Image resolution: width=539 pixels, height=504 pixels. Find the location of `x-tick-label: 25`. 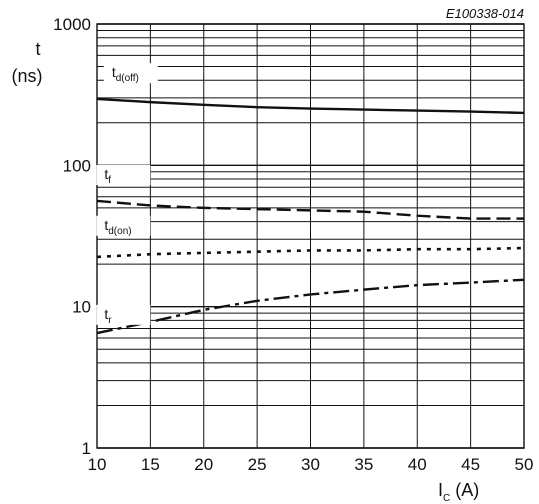

x-tick-label: 25 is located at coordinates (257, 464).